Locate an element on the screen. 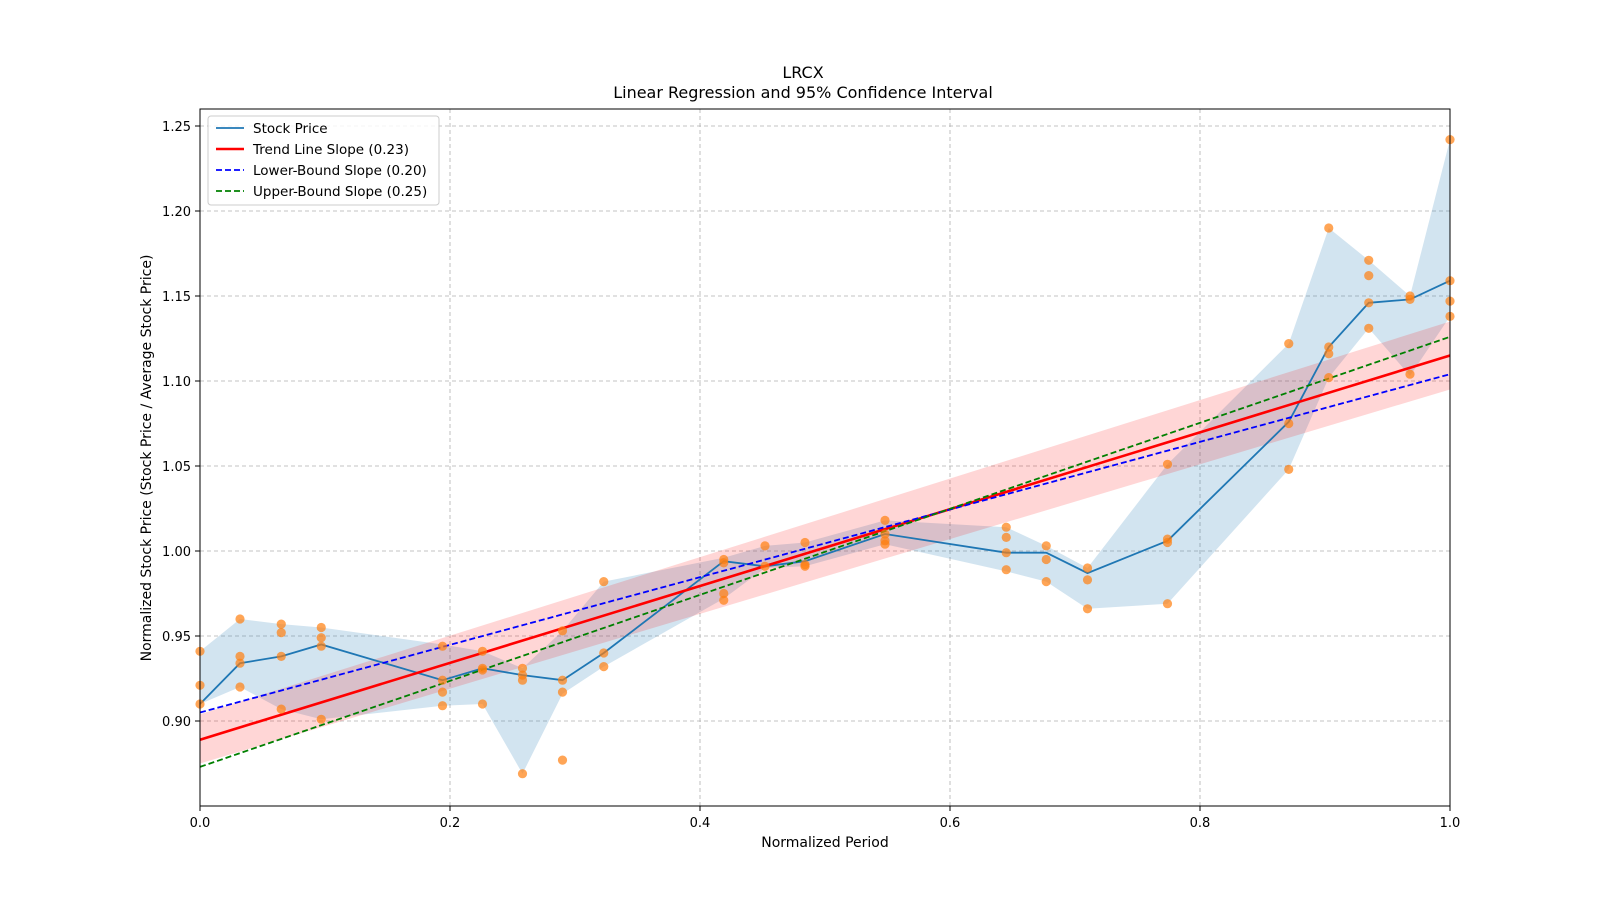 The image size is (1600, 900). y-tick-label: 0.95 is located at coordinates (176, 637).